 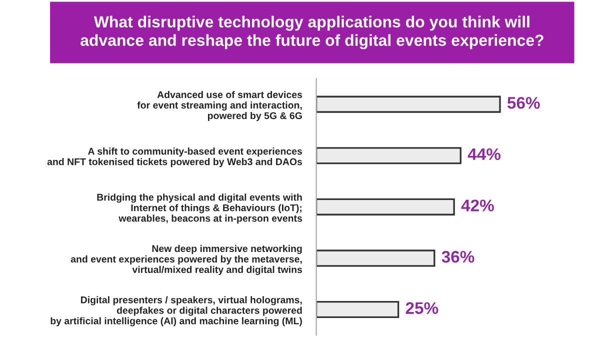 I want to click on data-label: 25%, so click(x=422, y=308).